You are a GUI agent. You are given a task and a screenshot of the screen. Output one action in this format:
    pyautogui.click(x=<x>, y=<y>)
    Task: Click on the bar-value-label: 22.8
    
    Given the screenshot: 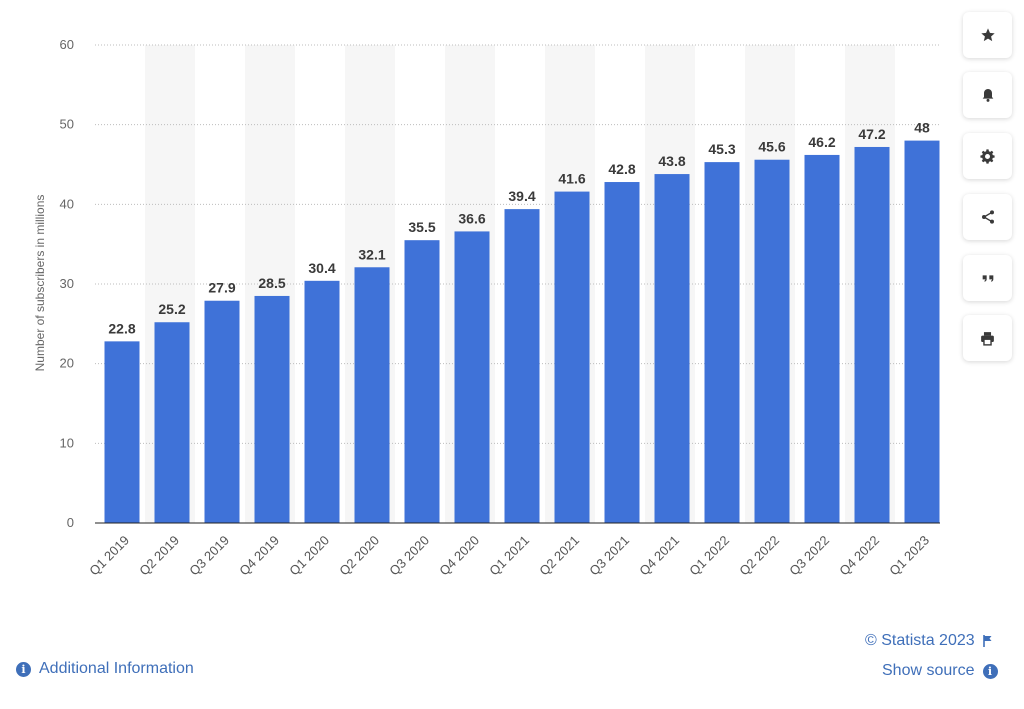 What is the action you would take?
    pyautogui.click(x=121, y=328)
    